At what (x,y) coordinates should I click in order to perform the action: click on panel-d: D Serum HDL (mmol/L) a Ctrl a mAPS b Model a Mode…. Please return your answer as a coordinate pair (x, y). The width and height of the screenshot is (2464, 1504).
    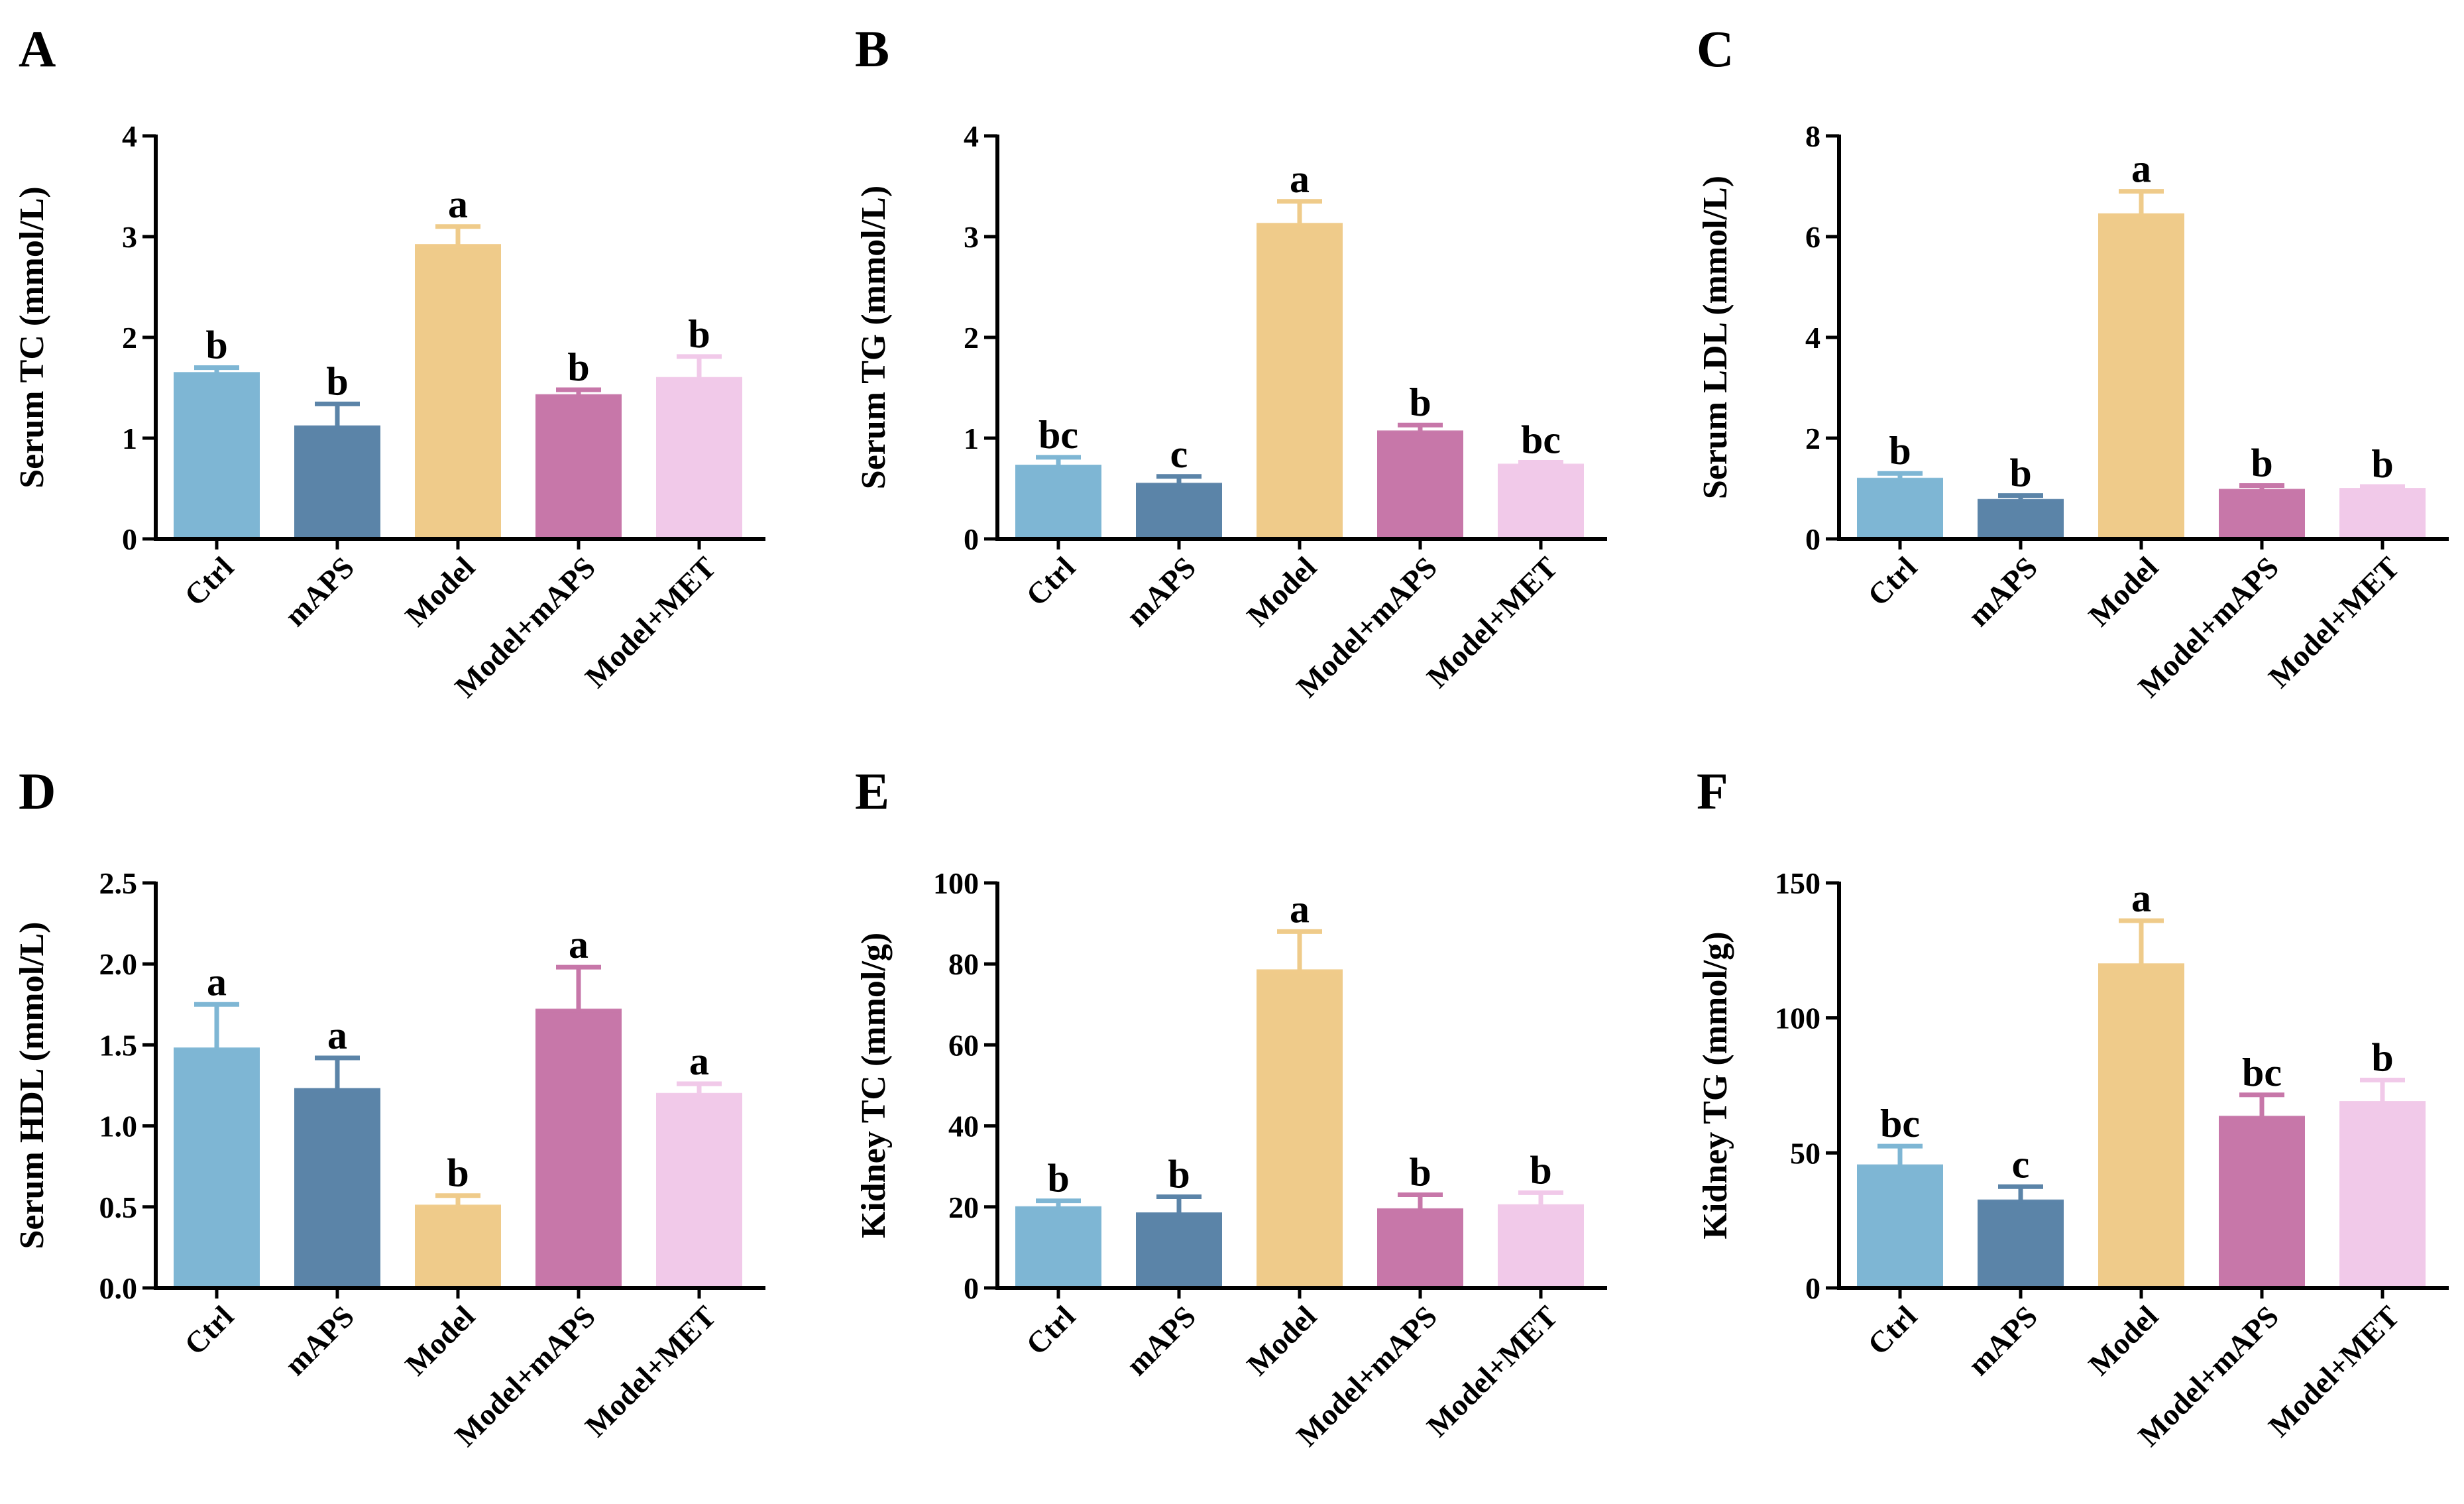
    Looking at the image, I should click on (389, 1108).